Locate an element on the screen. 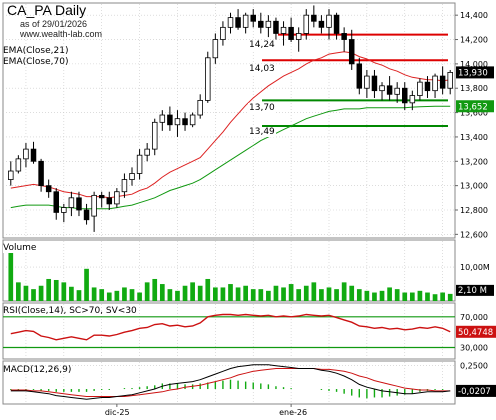  symbol-title: CA_PA Daily is located at coordinates (47, 10).